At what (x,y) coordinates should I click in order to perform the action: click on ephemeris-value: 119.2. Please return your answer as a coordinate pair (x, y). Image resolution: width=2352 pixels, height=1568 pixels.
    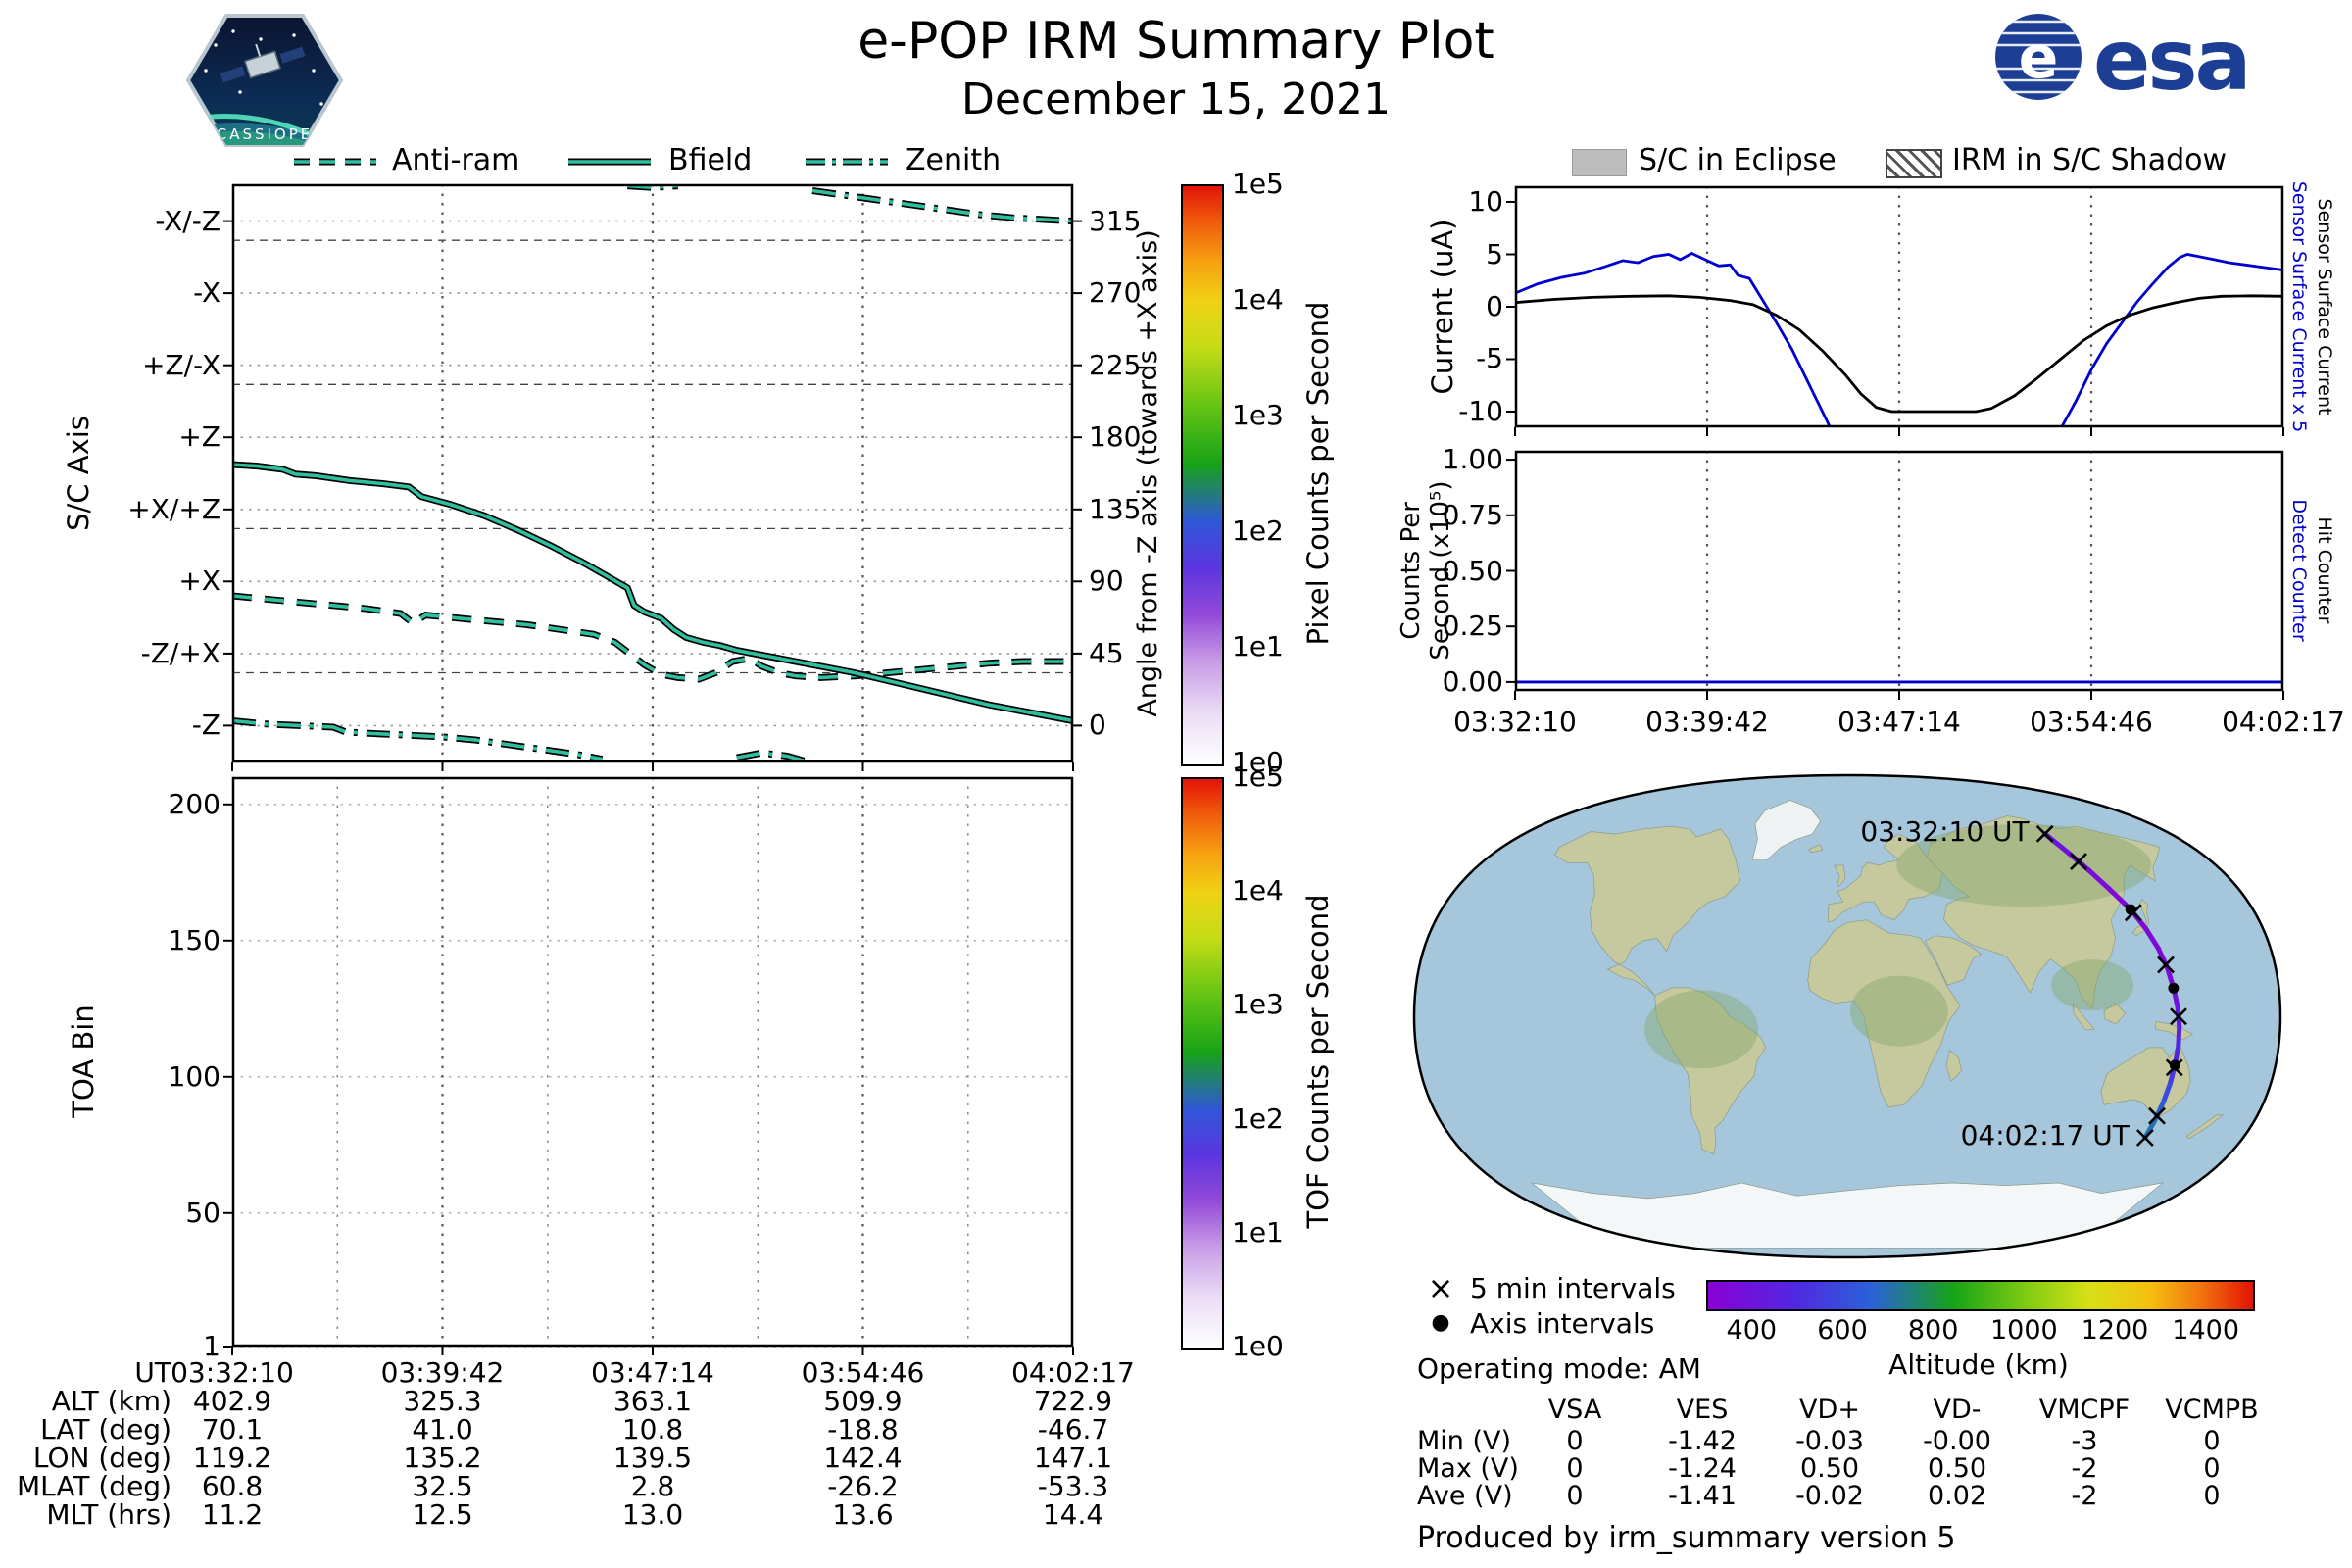
    Looking at the image, I should click on (232, 1458).